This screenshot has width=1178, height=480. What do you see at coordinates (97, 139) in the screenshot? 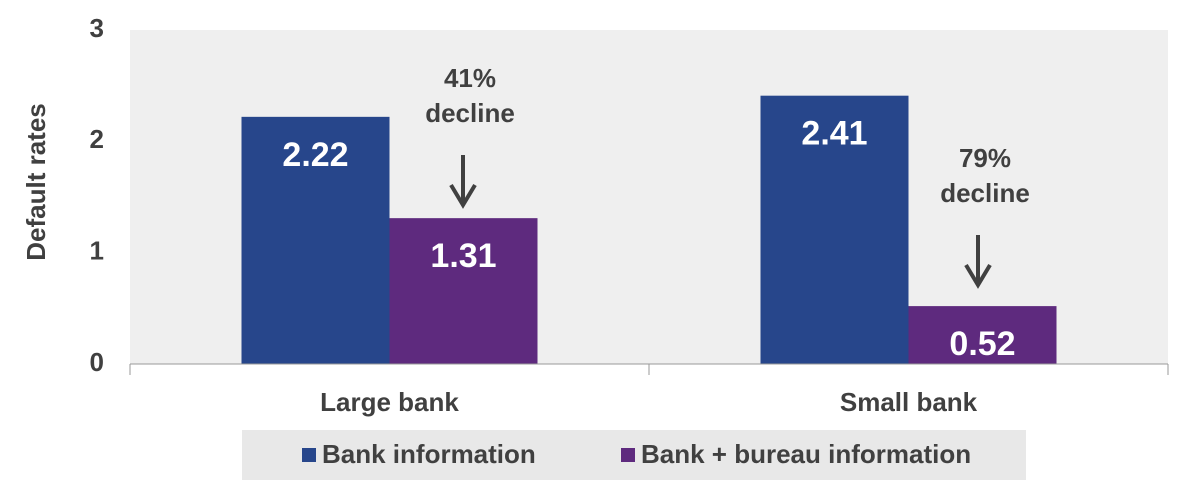
I see `y-tick-label: 2` at bounding box center [97, 139].